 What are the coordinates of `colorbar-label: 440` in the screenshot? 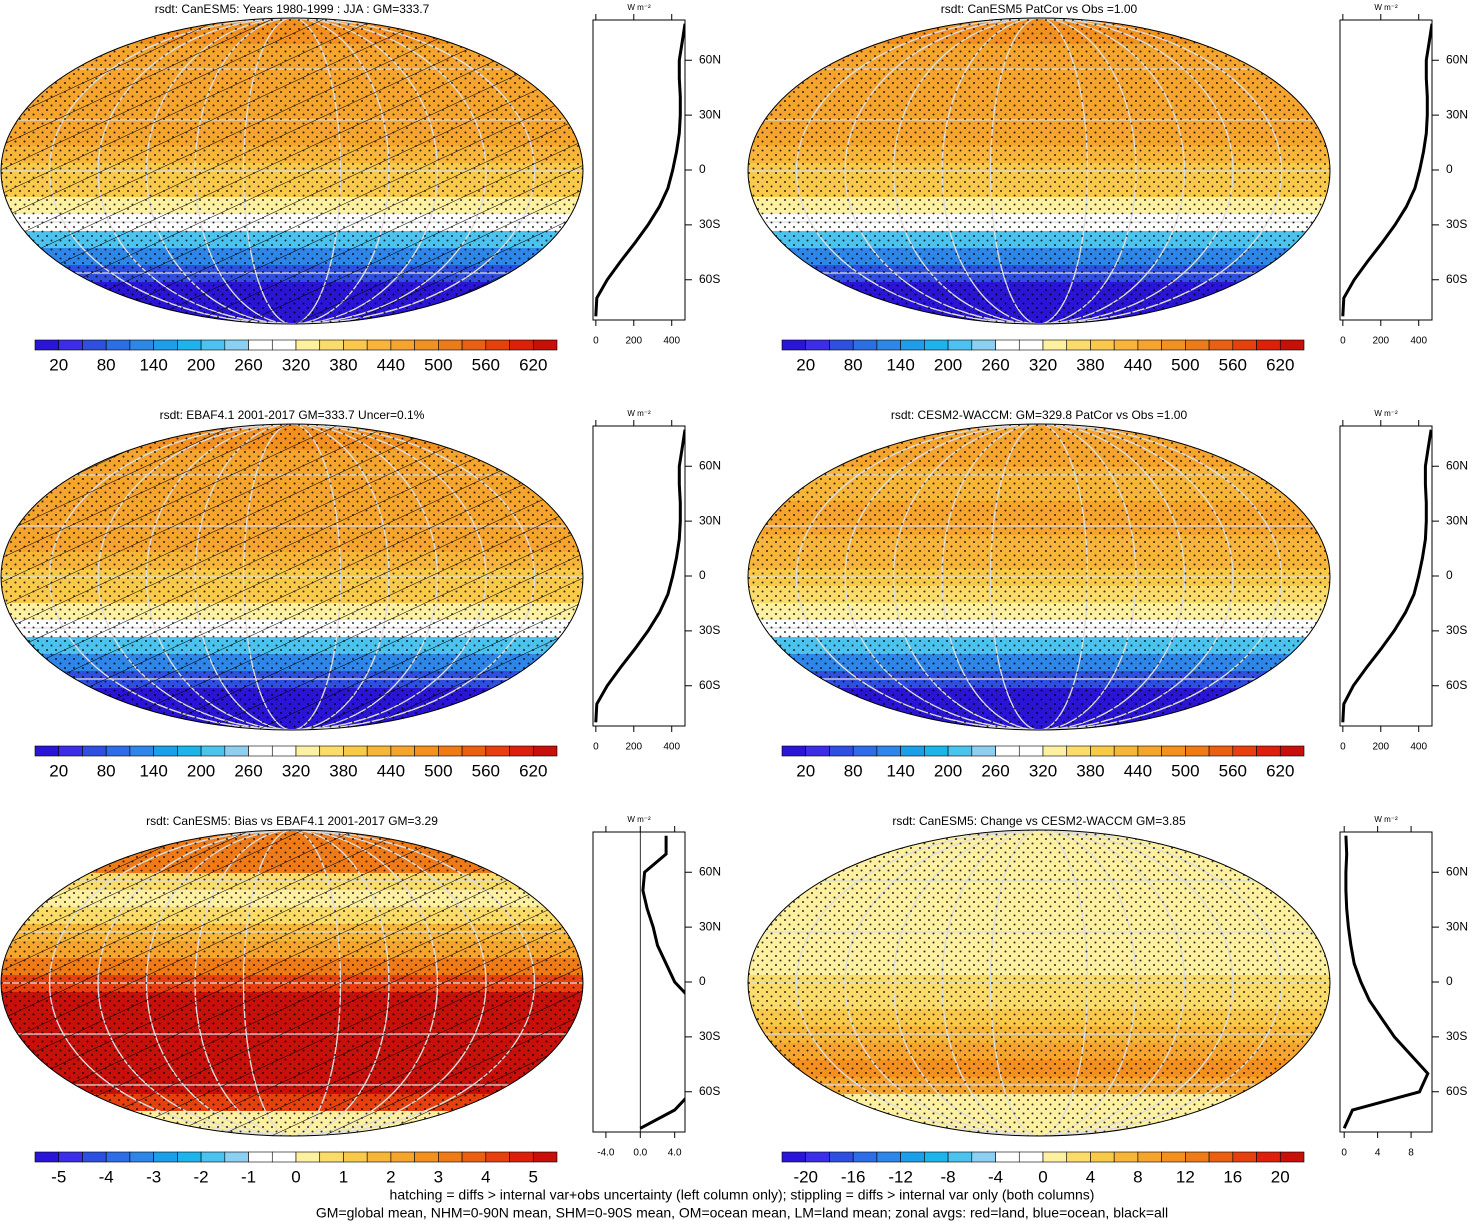 It's located at (1138, 770).